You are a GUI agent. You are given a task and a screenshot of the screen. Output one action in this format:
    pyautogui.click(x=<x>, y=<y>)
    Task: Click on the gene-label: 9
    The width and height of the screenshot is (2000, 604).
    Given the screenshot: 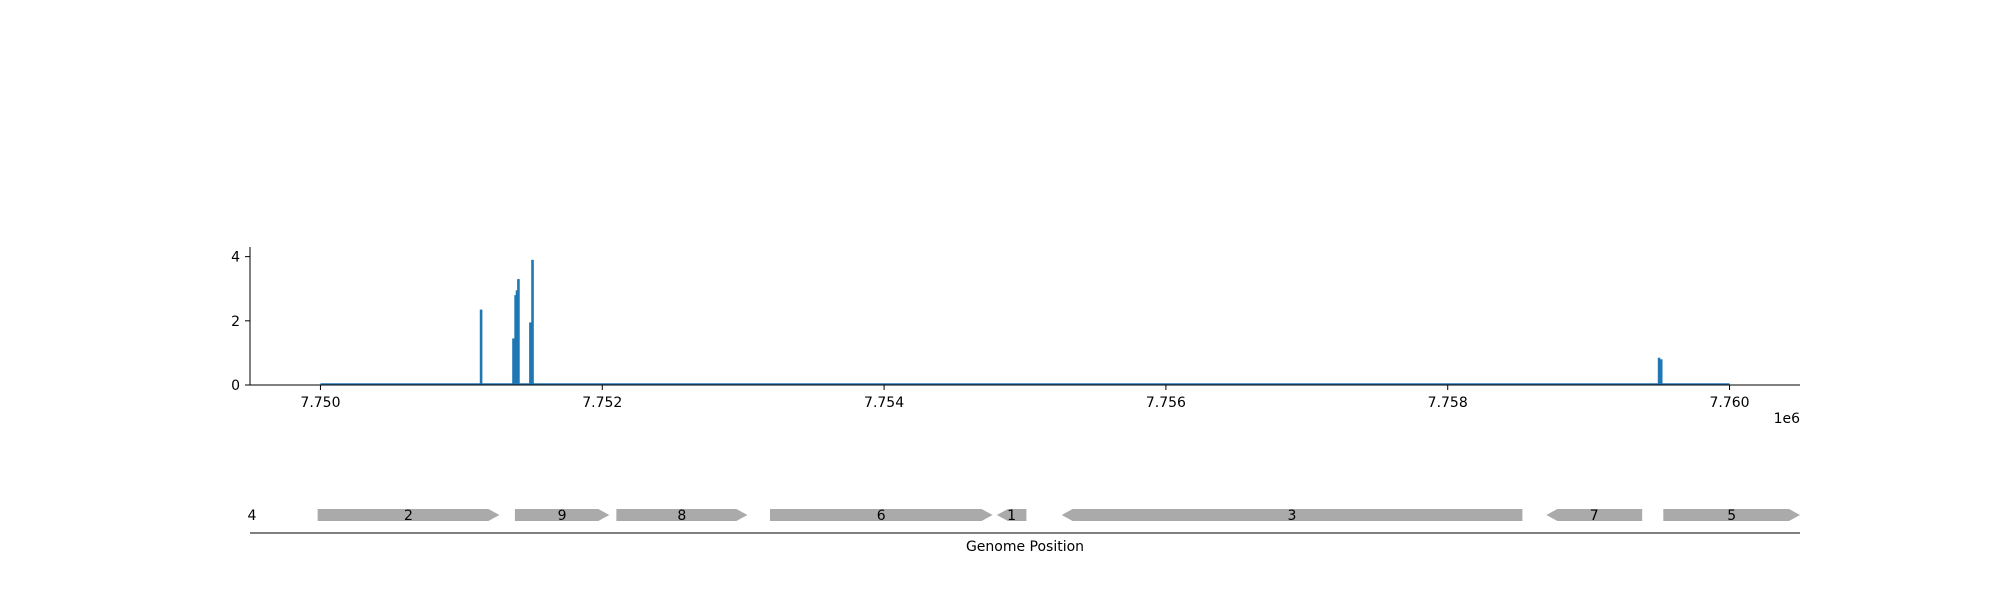 What is the action you would take?
    pyautogui.click(x=562, y=516)
    